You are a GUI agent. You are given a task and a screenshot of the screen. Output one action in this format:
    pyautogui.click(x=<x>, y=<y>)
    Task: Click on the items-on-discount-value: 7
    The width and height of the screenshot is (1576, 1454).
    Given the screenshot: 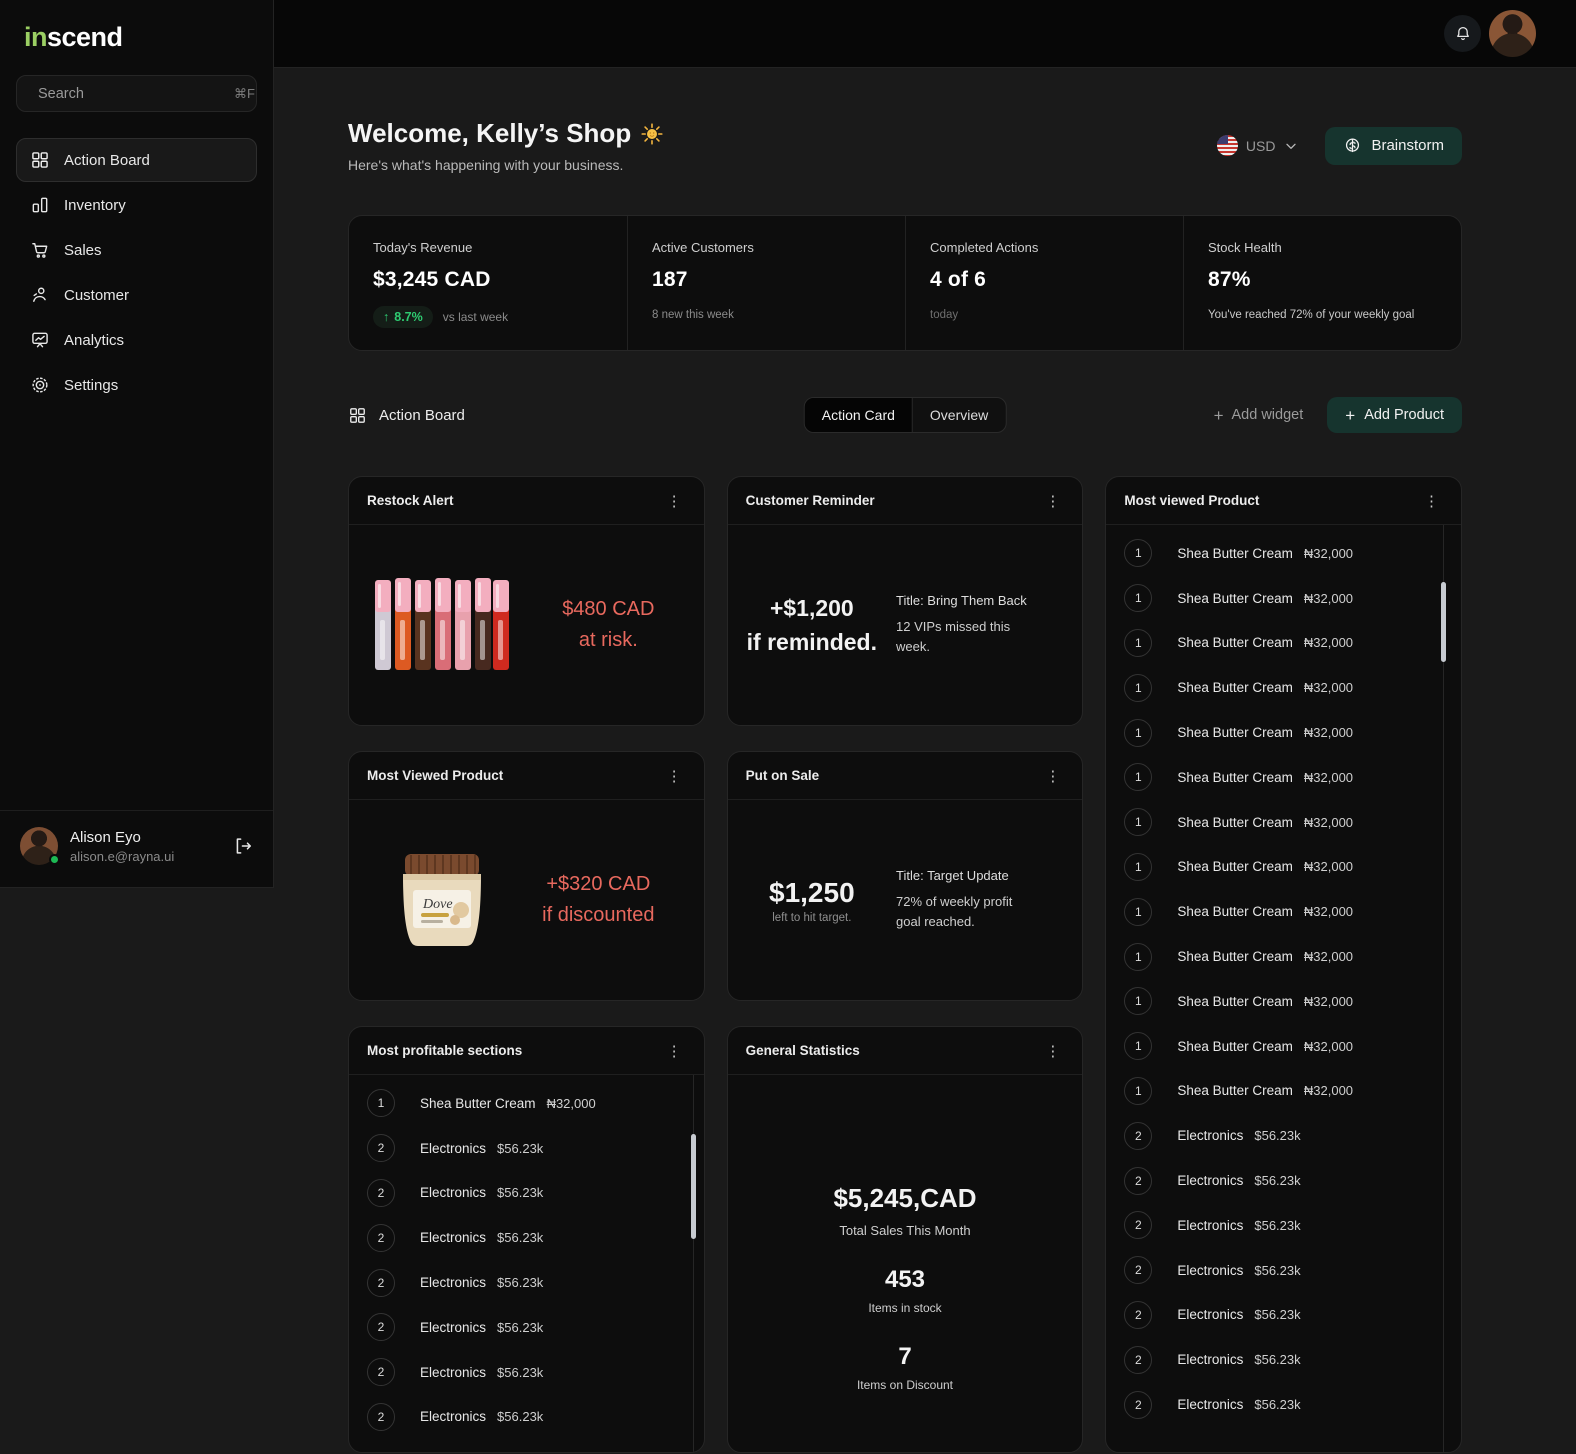 What is the action you would take?
    pyautogui.click(x=905, y=1356)
    